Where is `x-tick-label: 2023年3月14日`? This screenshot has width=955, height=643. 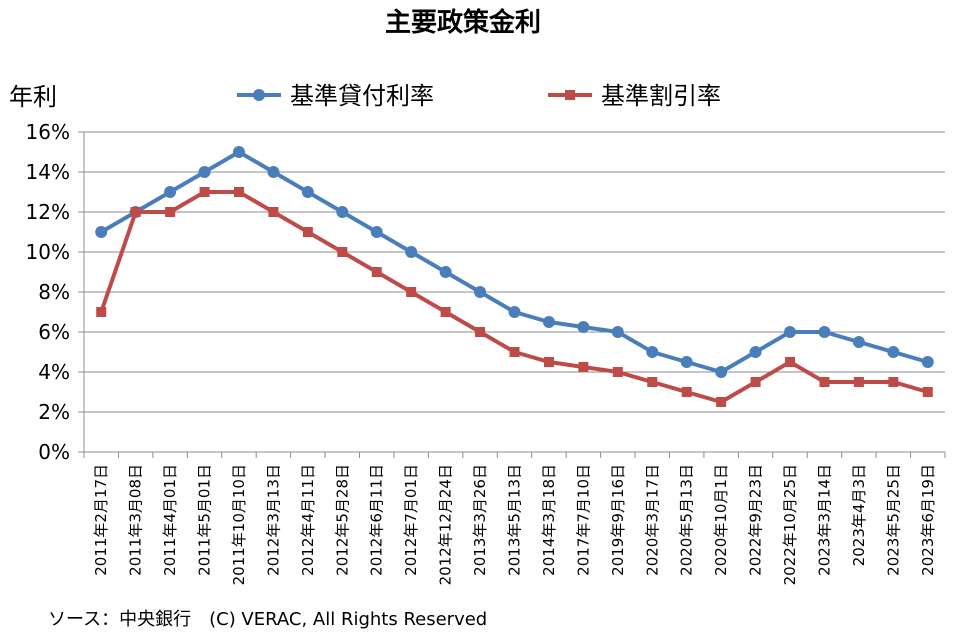
x-tick-label: 2023年3月14日 is located at coordinates (824, 520).